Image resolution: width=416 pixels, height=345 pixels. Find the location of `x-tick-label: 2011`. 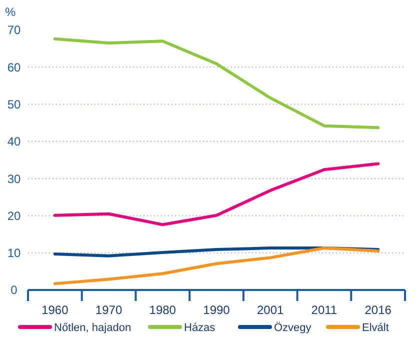

x-tick-label: 2011 is located at coordinates (324, 310).